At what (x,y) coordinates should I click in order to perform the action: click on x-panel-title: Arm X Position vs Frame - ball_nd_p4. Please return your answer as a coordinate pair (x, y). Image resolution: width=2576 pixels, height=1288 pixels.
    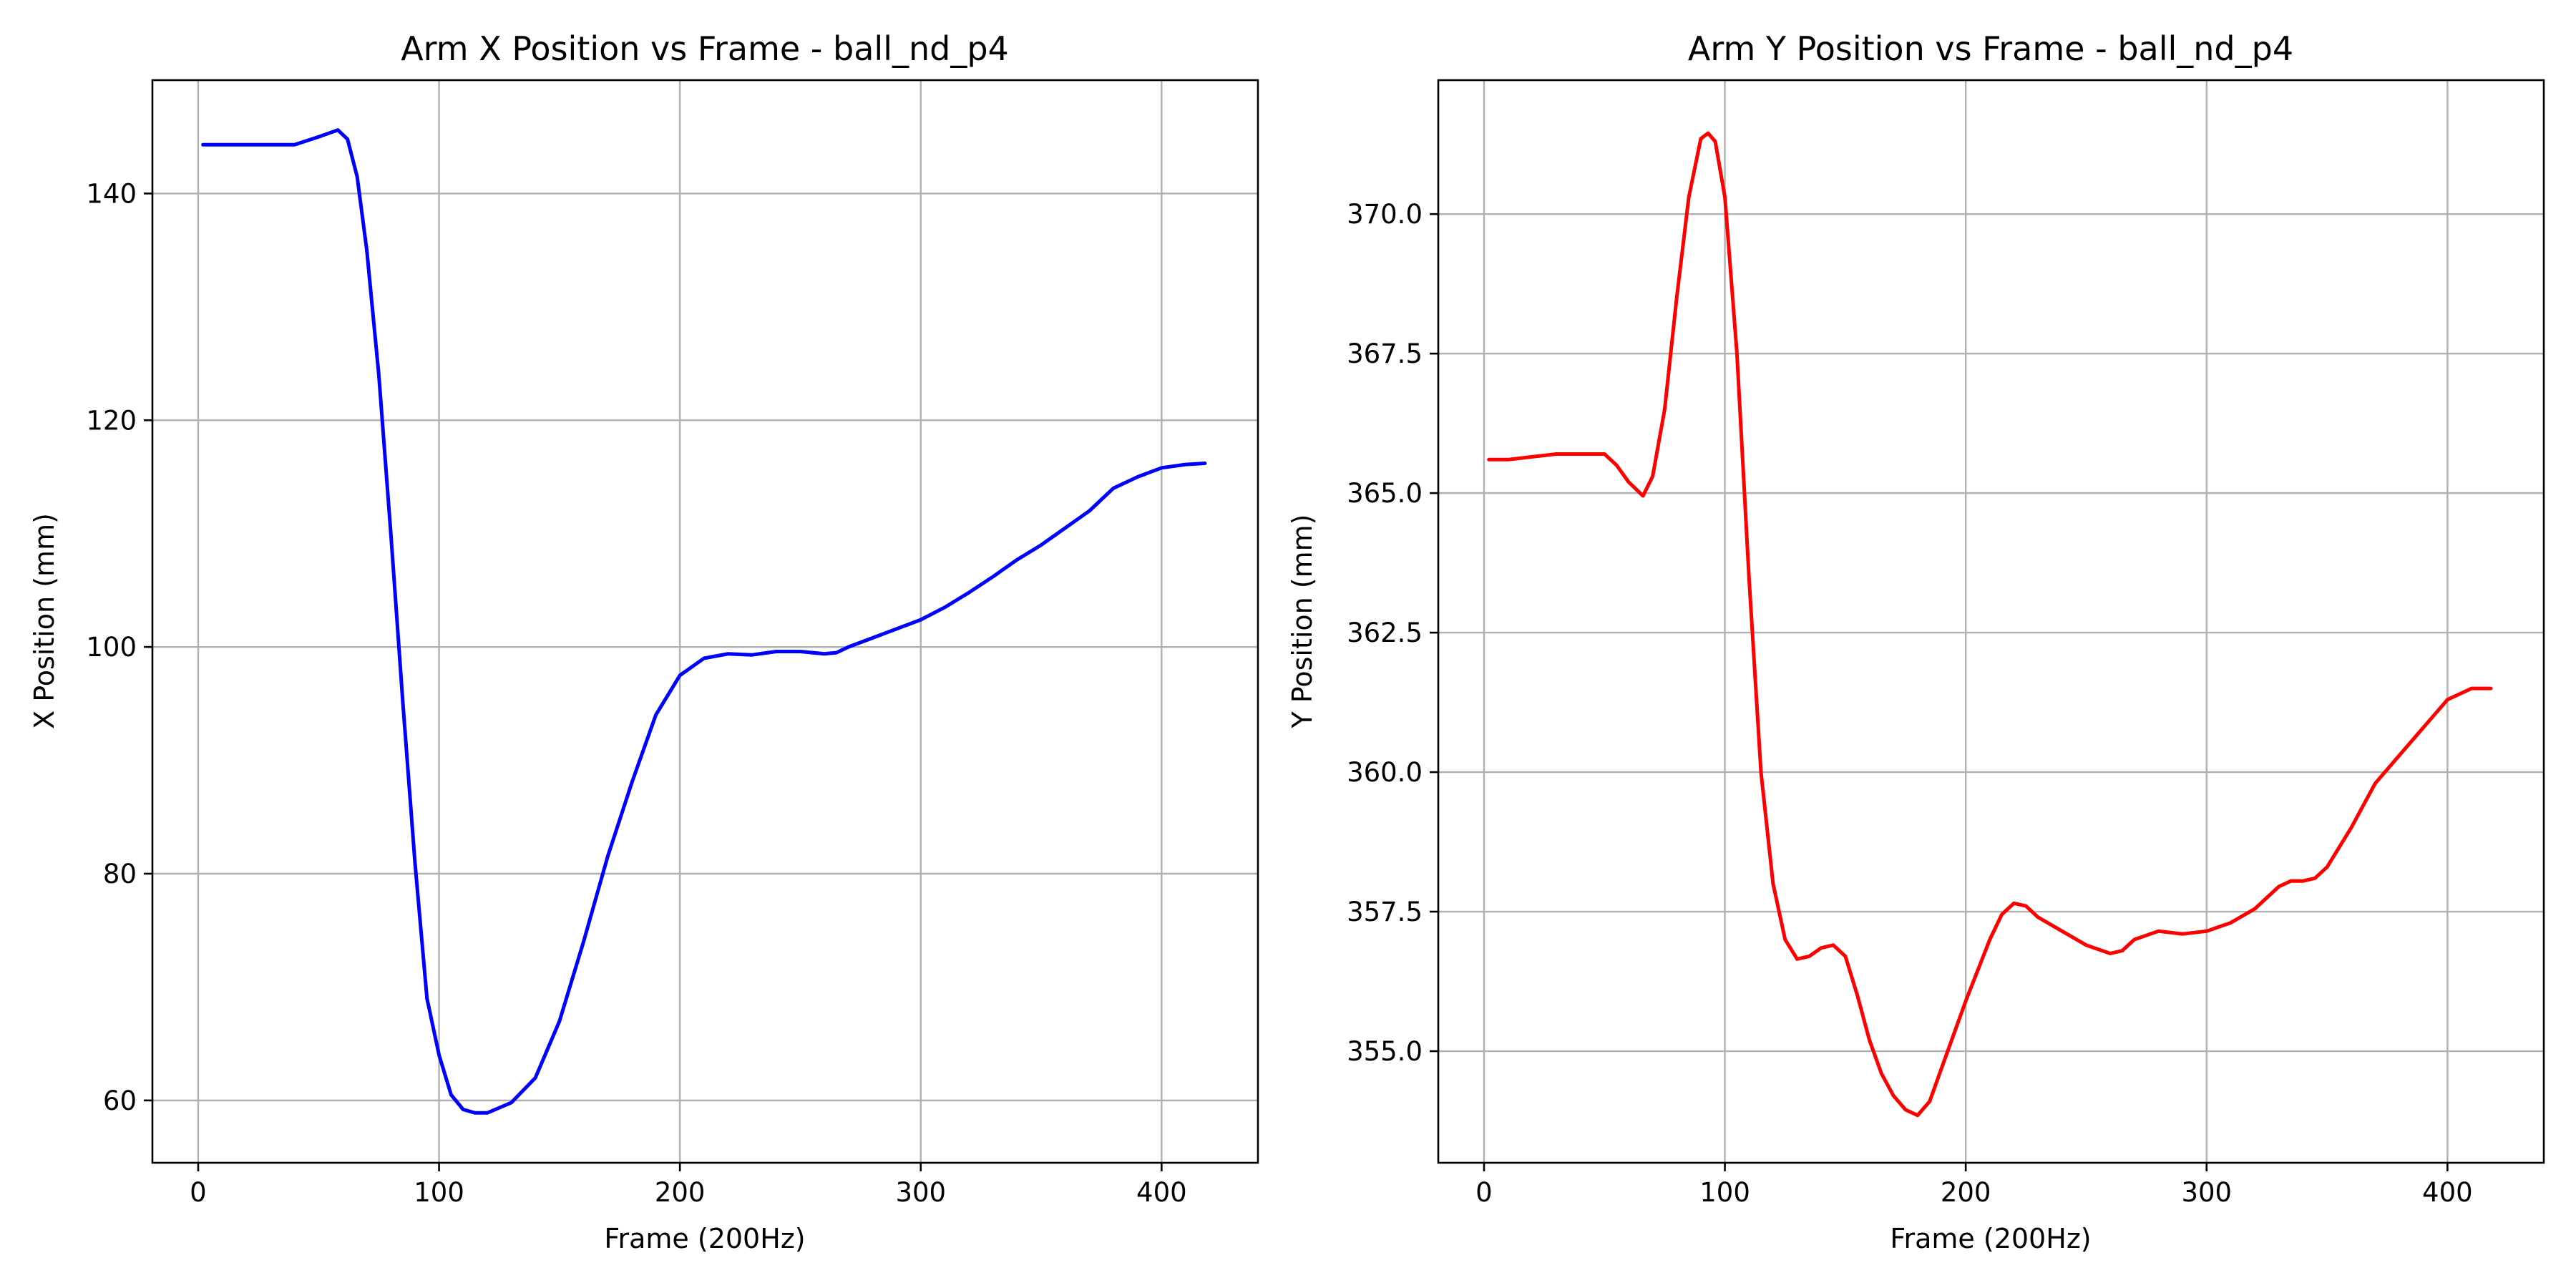
    Looking at the image, I should click on (705, 48).